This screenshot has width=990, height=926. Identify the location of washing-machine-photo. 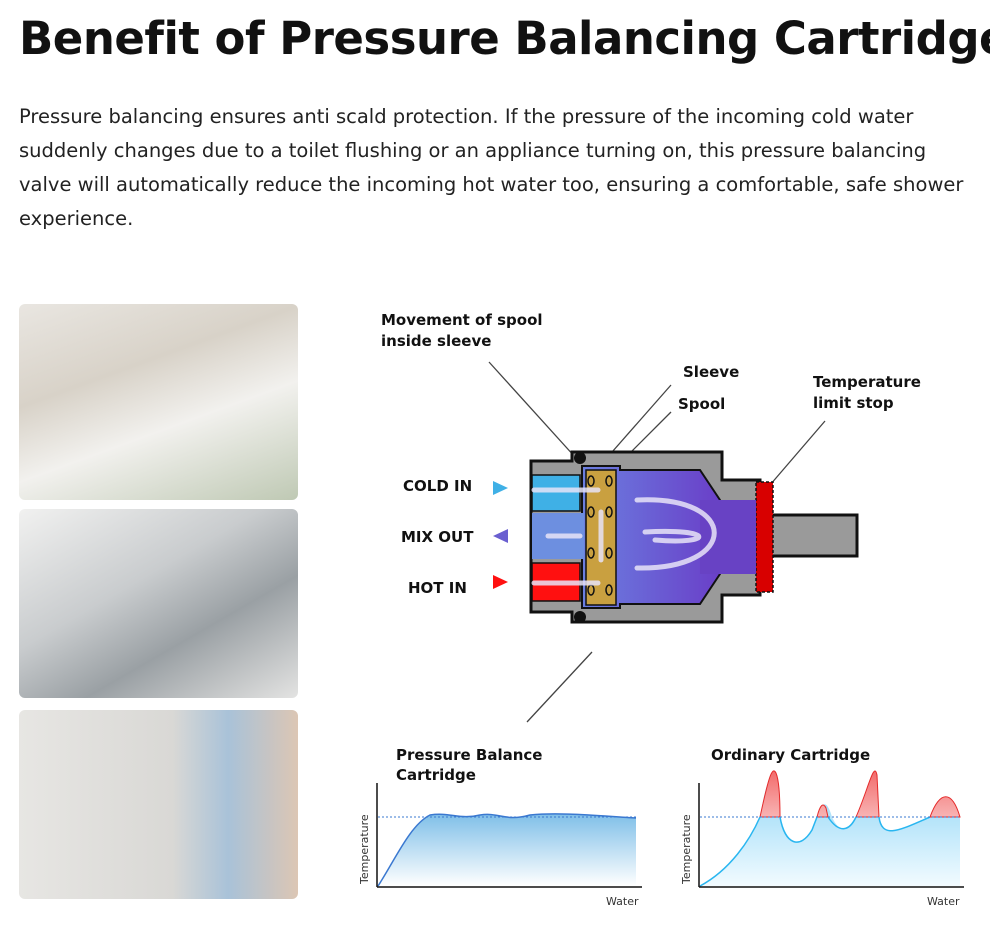
(158, 804).